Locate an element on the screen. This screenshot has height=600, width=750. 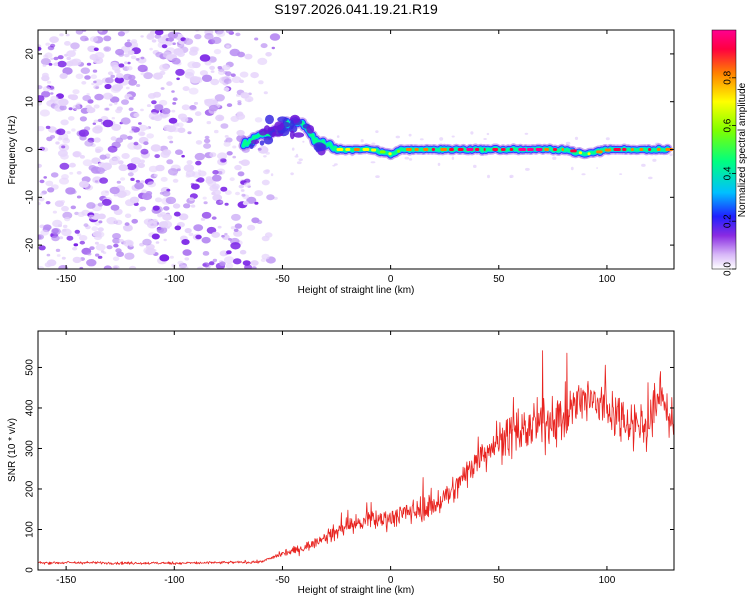
colorbar-label: Normalized spectral amplitude is located at coordinates (742, 149).